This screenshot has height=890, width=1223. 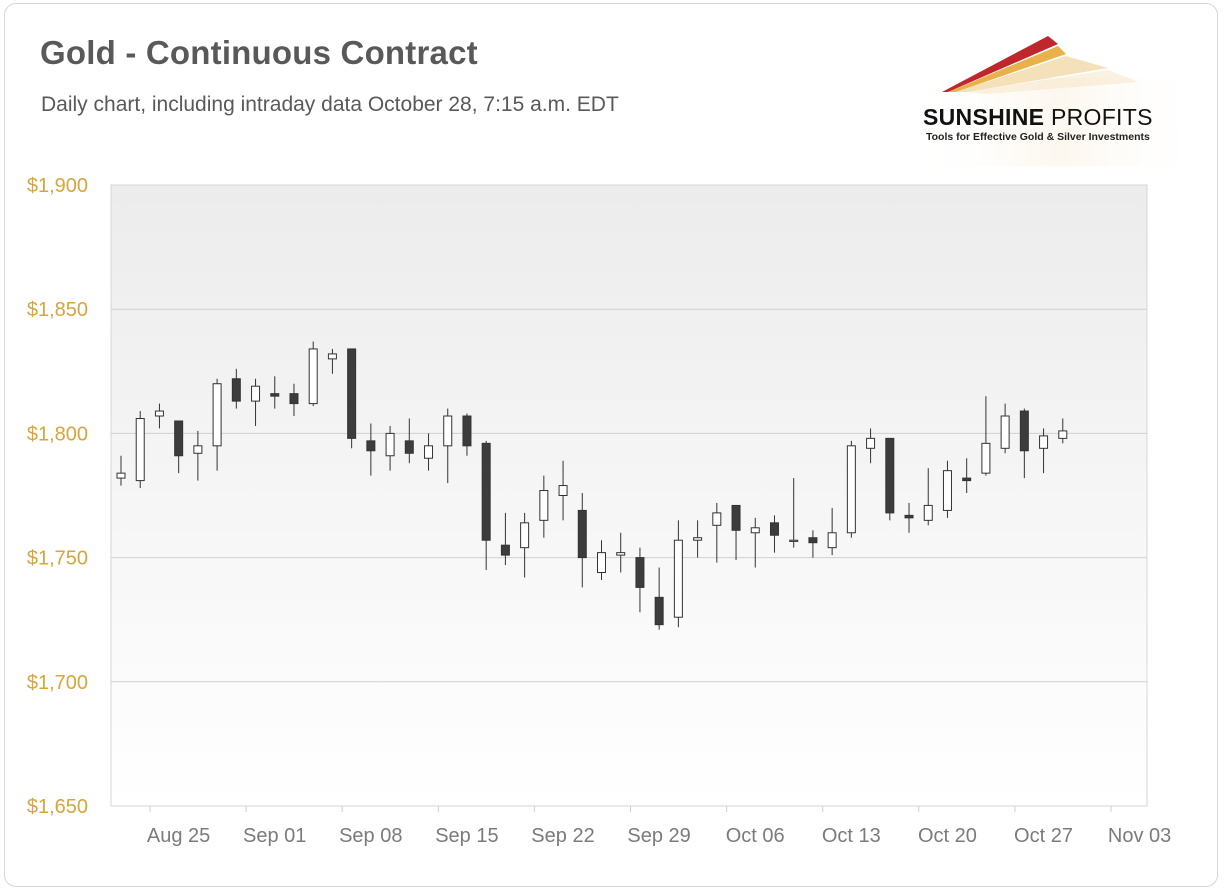 I want to click on y-axis-ticks: $1,900 $1,850 $1,800 $1,750 $1,700 $1,650, so click(x=57, y=496).